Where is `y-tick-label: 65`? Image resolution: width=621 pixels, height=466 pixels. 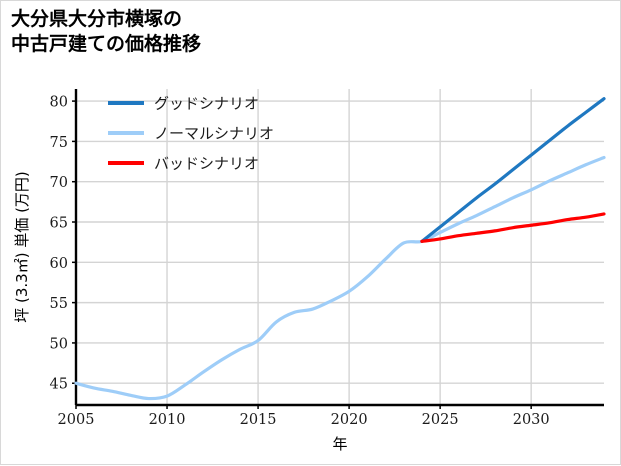 y-tick-label: 65 is located at coordinates (59, 224).